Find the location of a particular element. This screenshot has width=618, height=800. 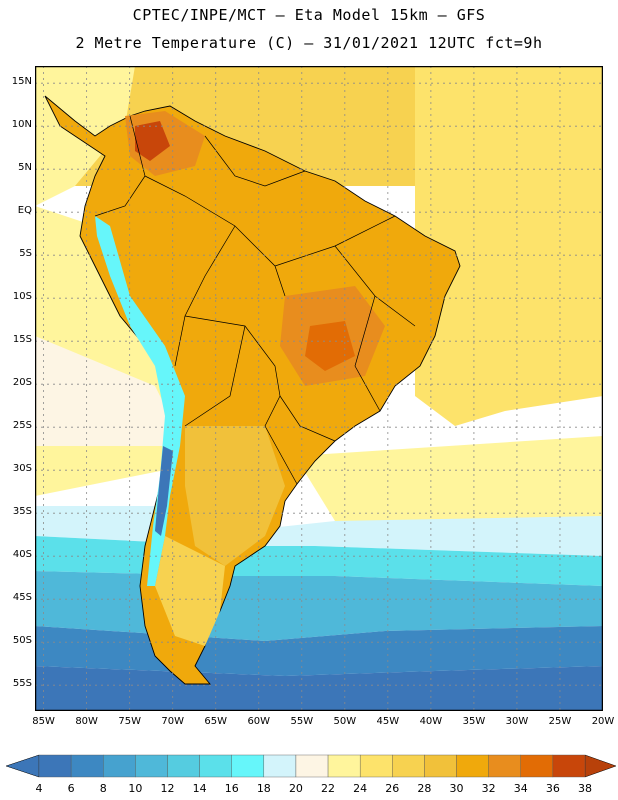

longitude-tick-label: 35W is located at coordinates (474, 721).